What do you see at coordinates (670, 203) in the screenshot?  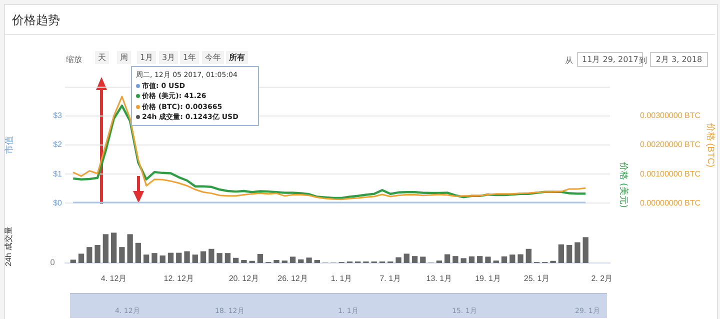 I see `y2-tick-label: 0.00000000 BTC` at bounding box center [670, 203].